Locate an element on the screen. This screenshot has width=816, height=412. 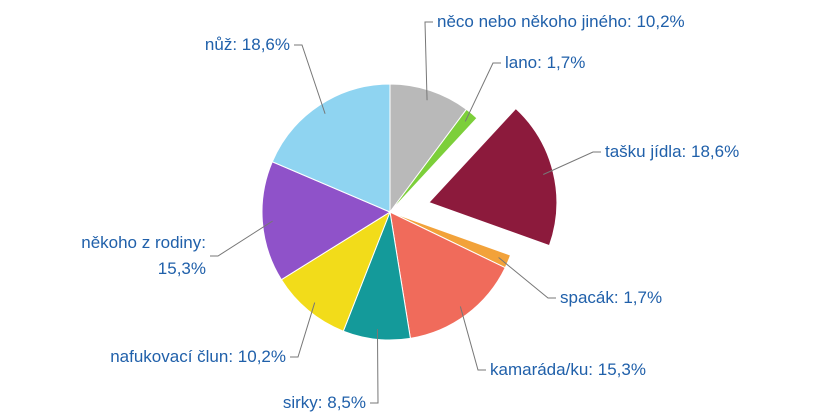
slice-label: tašku jídla18,6% is located at coordinates (672, 152).